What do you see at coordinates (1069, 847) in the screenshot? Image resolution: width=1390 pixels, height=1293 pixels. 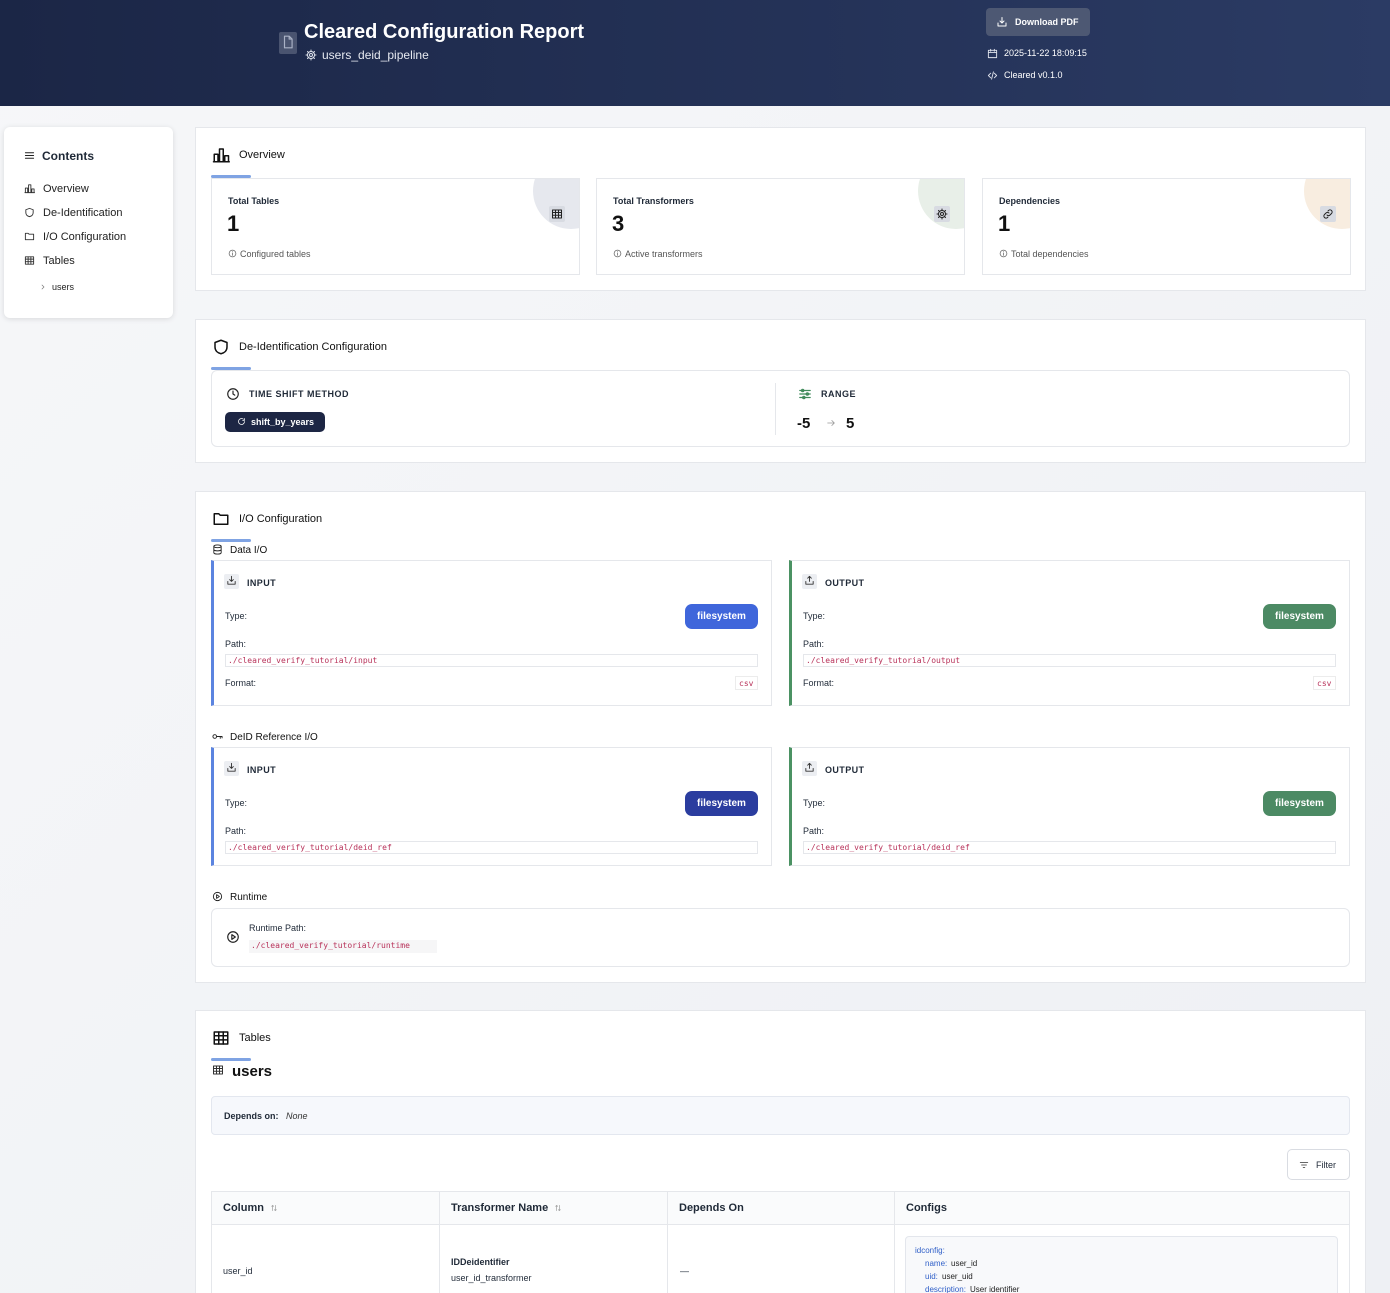 I see `path-box: ./cleared_verify_tutorial/deid_ref` at bounding box center [1069, 847].